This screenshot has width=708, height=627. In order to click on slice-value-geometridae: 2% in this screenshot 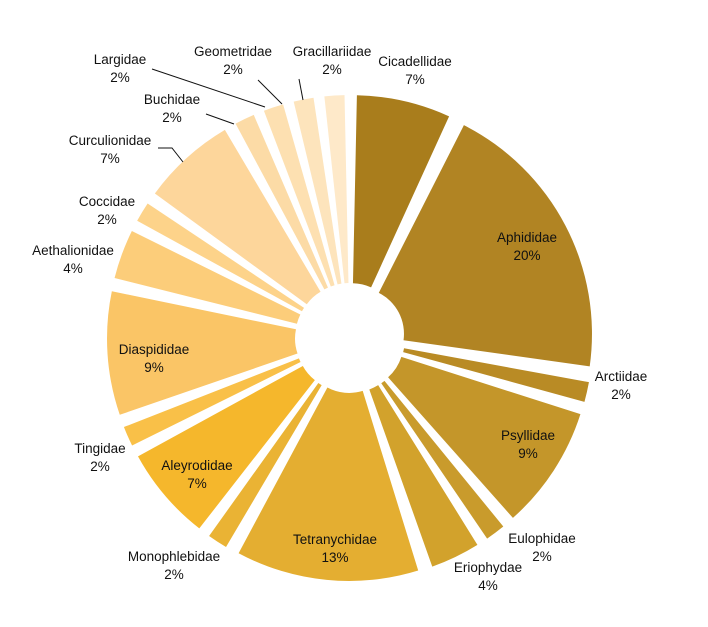, I will do `click(233, 69)`.